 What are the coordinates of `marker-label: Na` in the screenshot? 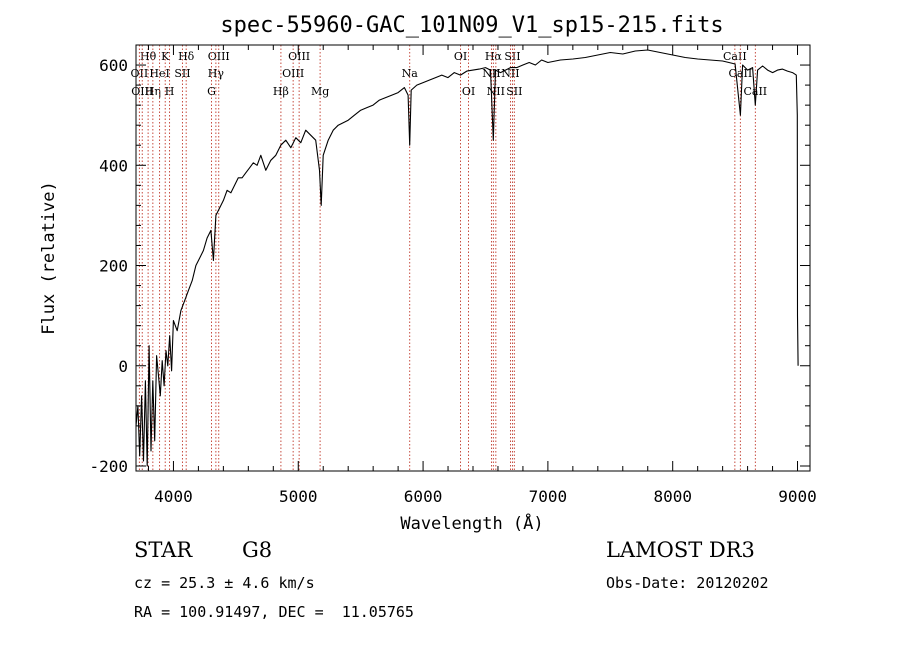 It's located at (410, 73).